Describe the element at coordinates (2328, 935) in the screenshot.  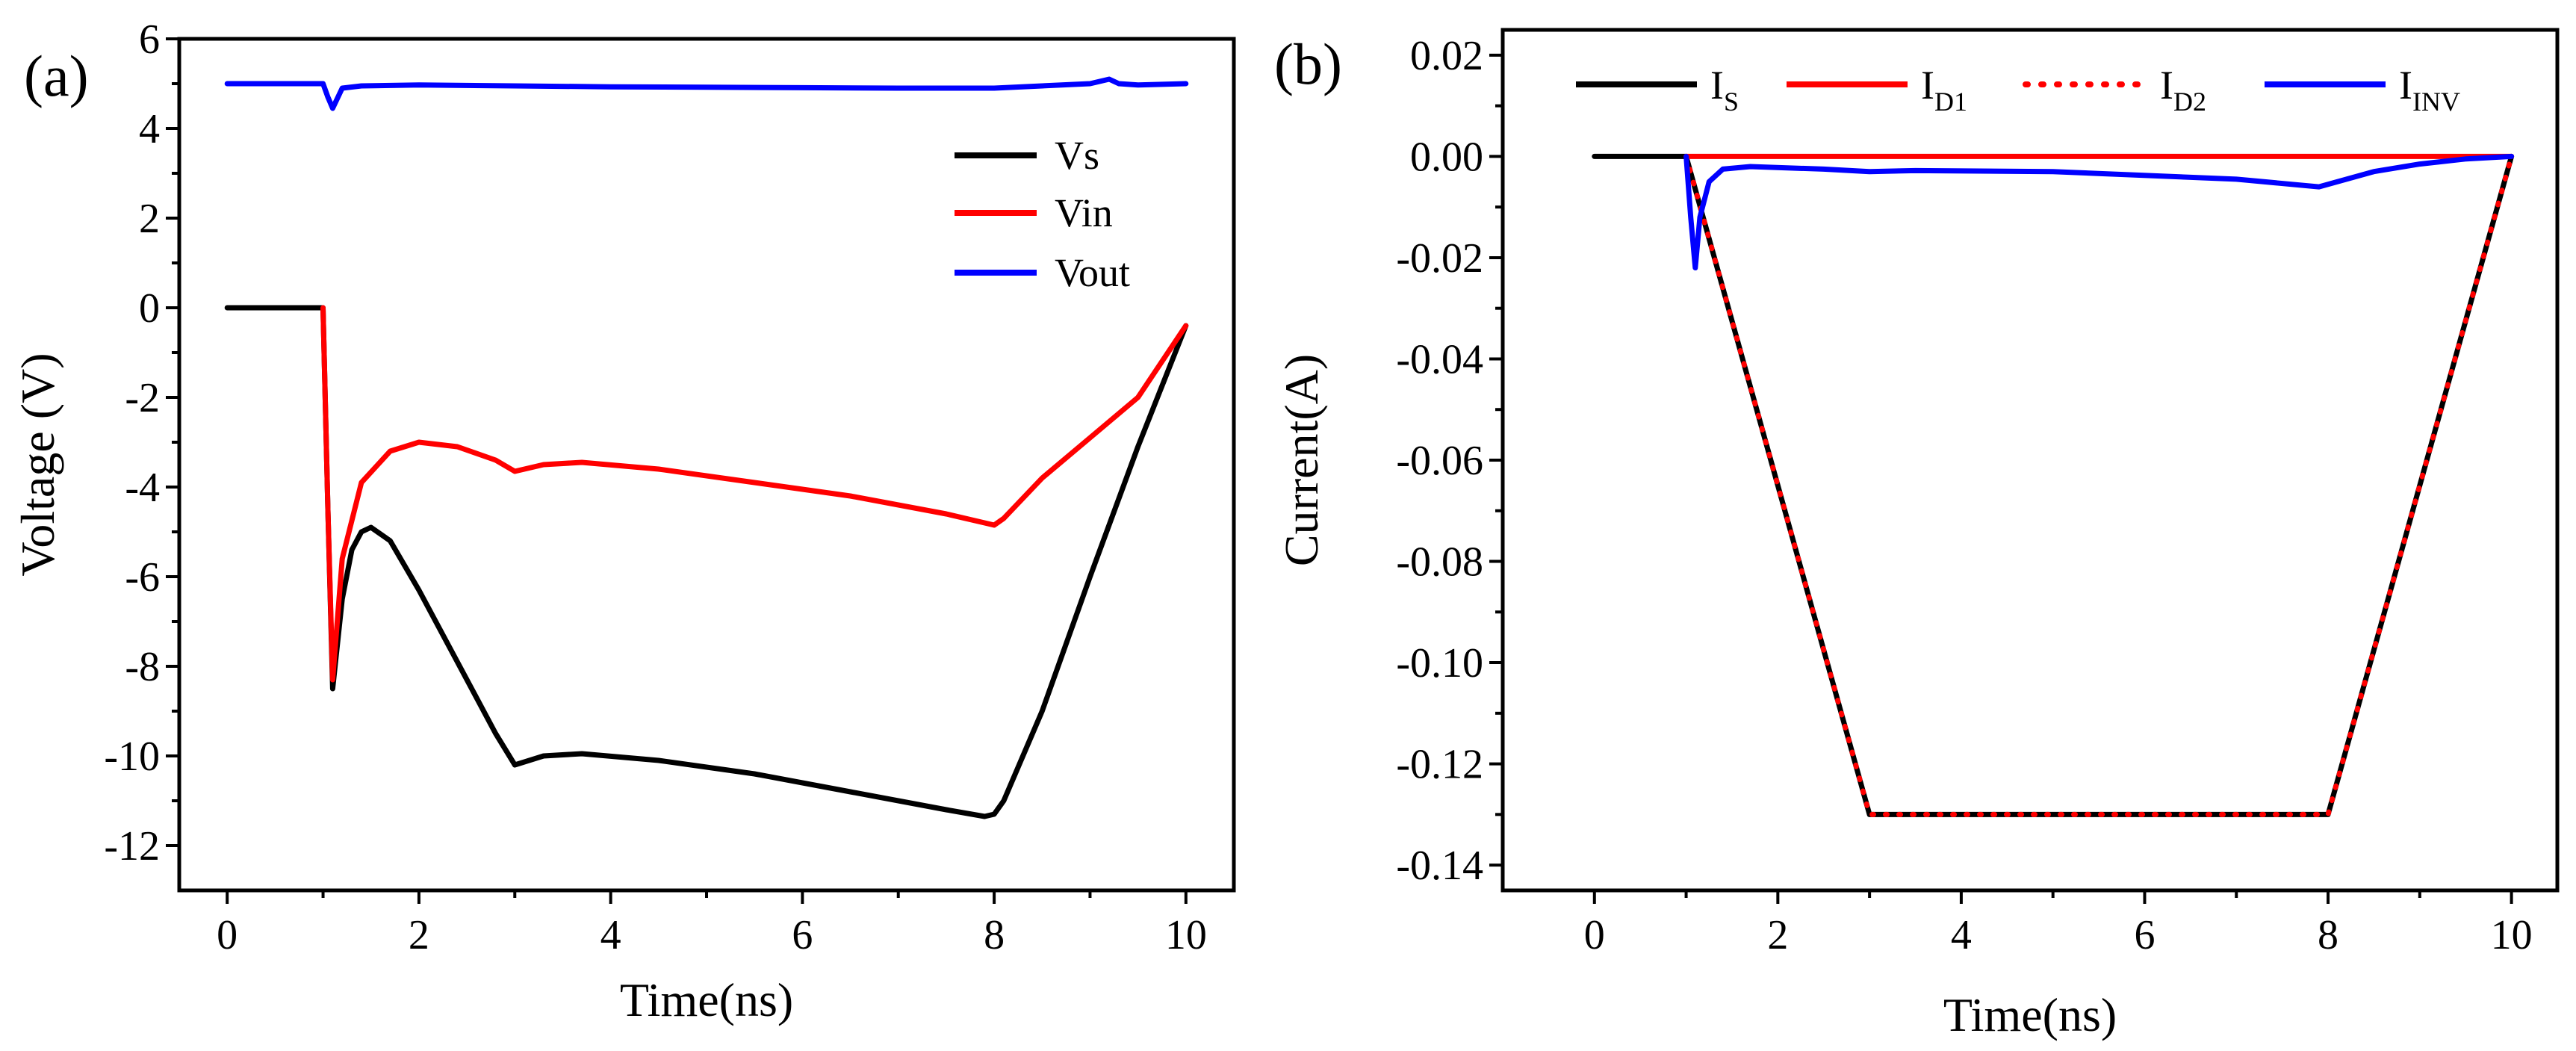
I see `b-xtick-label: 8` at that location.